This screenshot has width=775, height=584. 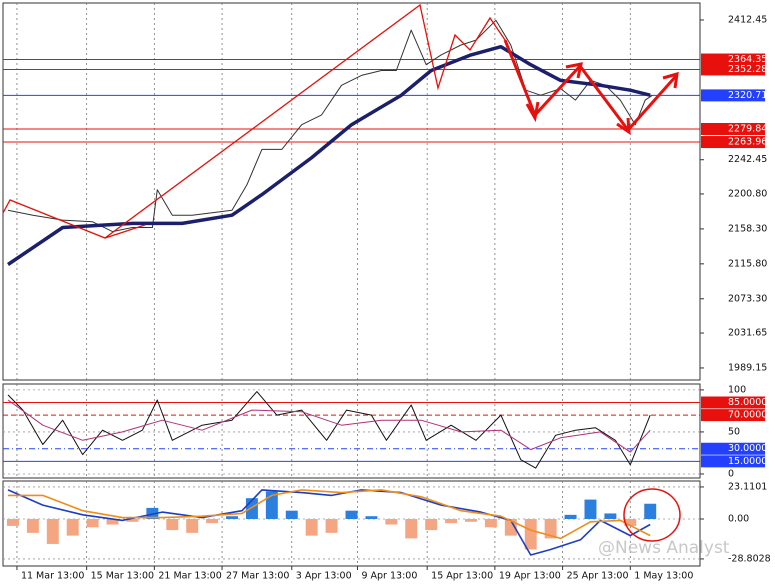 What do you see at coordinates (747, 228) in the screenshot?
I see `y-tick-label: 2158.30` at bounding box center [747, 228].